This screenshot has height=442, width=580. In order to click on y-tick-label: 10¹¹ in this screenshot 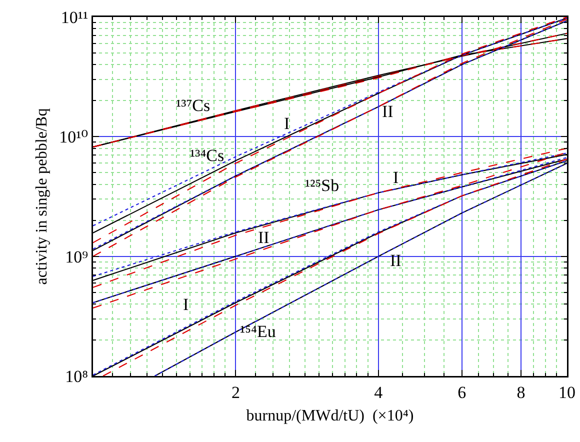, I will do `click(74, 17)`.